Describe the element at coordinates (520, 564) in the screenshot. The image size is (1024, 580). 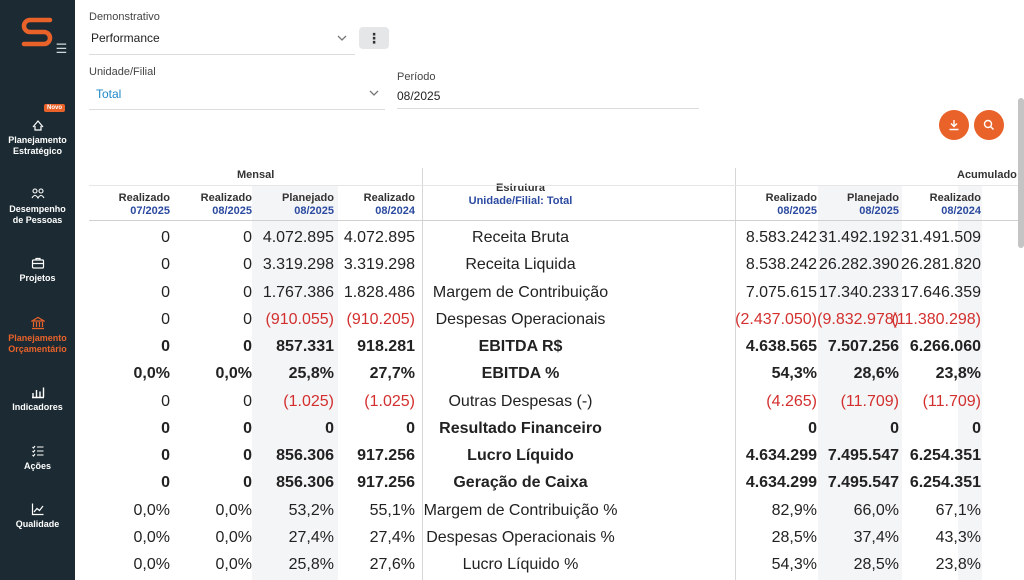
I see `row-label: Lucro Líquido %` at that location.